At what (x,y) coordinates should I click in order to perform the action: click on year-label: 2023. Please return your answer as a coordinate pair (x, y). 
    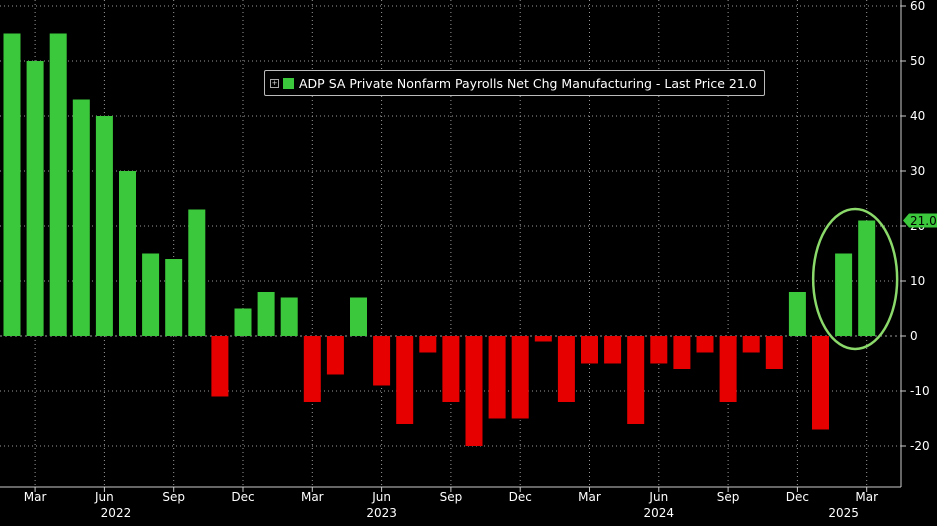
    Looking at the image, I should click on (381, 513).